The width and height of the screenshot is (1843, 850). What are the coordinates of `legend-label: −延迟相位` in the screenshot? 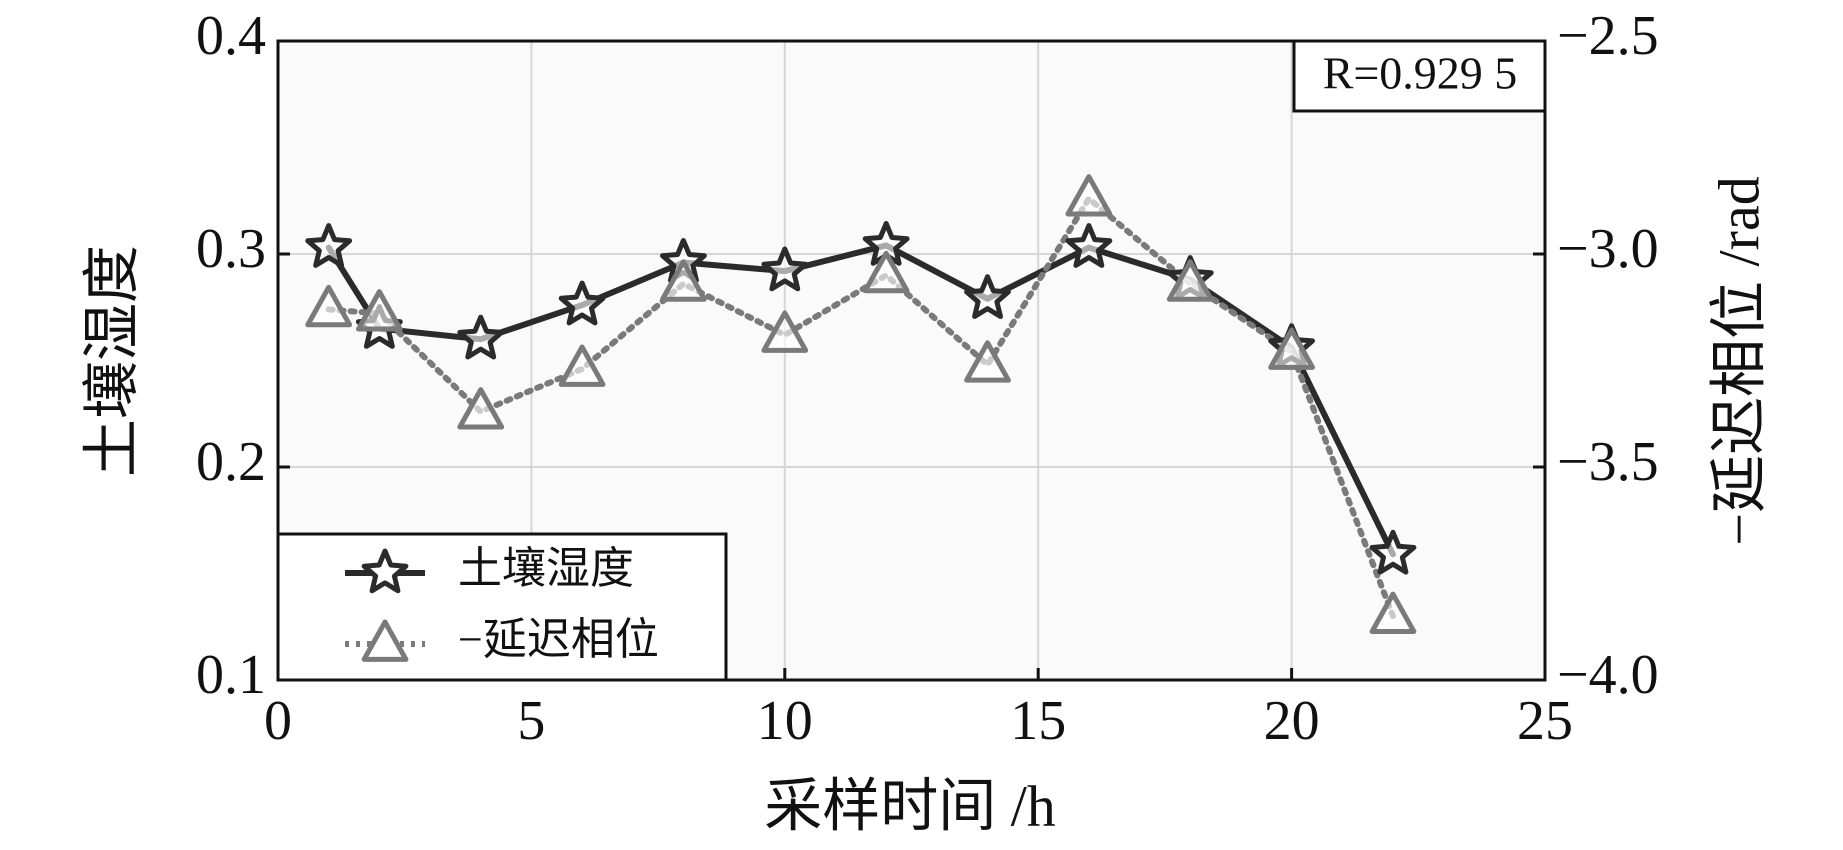 It's located at (558, 639).